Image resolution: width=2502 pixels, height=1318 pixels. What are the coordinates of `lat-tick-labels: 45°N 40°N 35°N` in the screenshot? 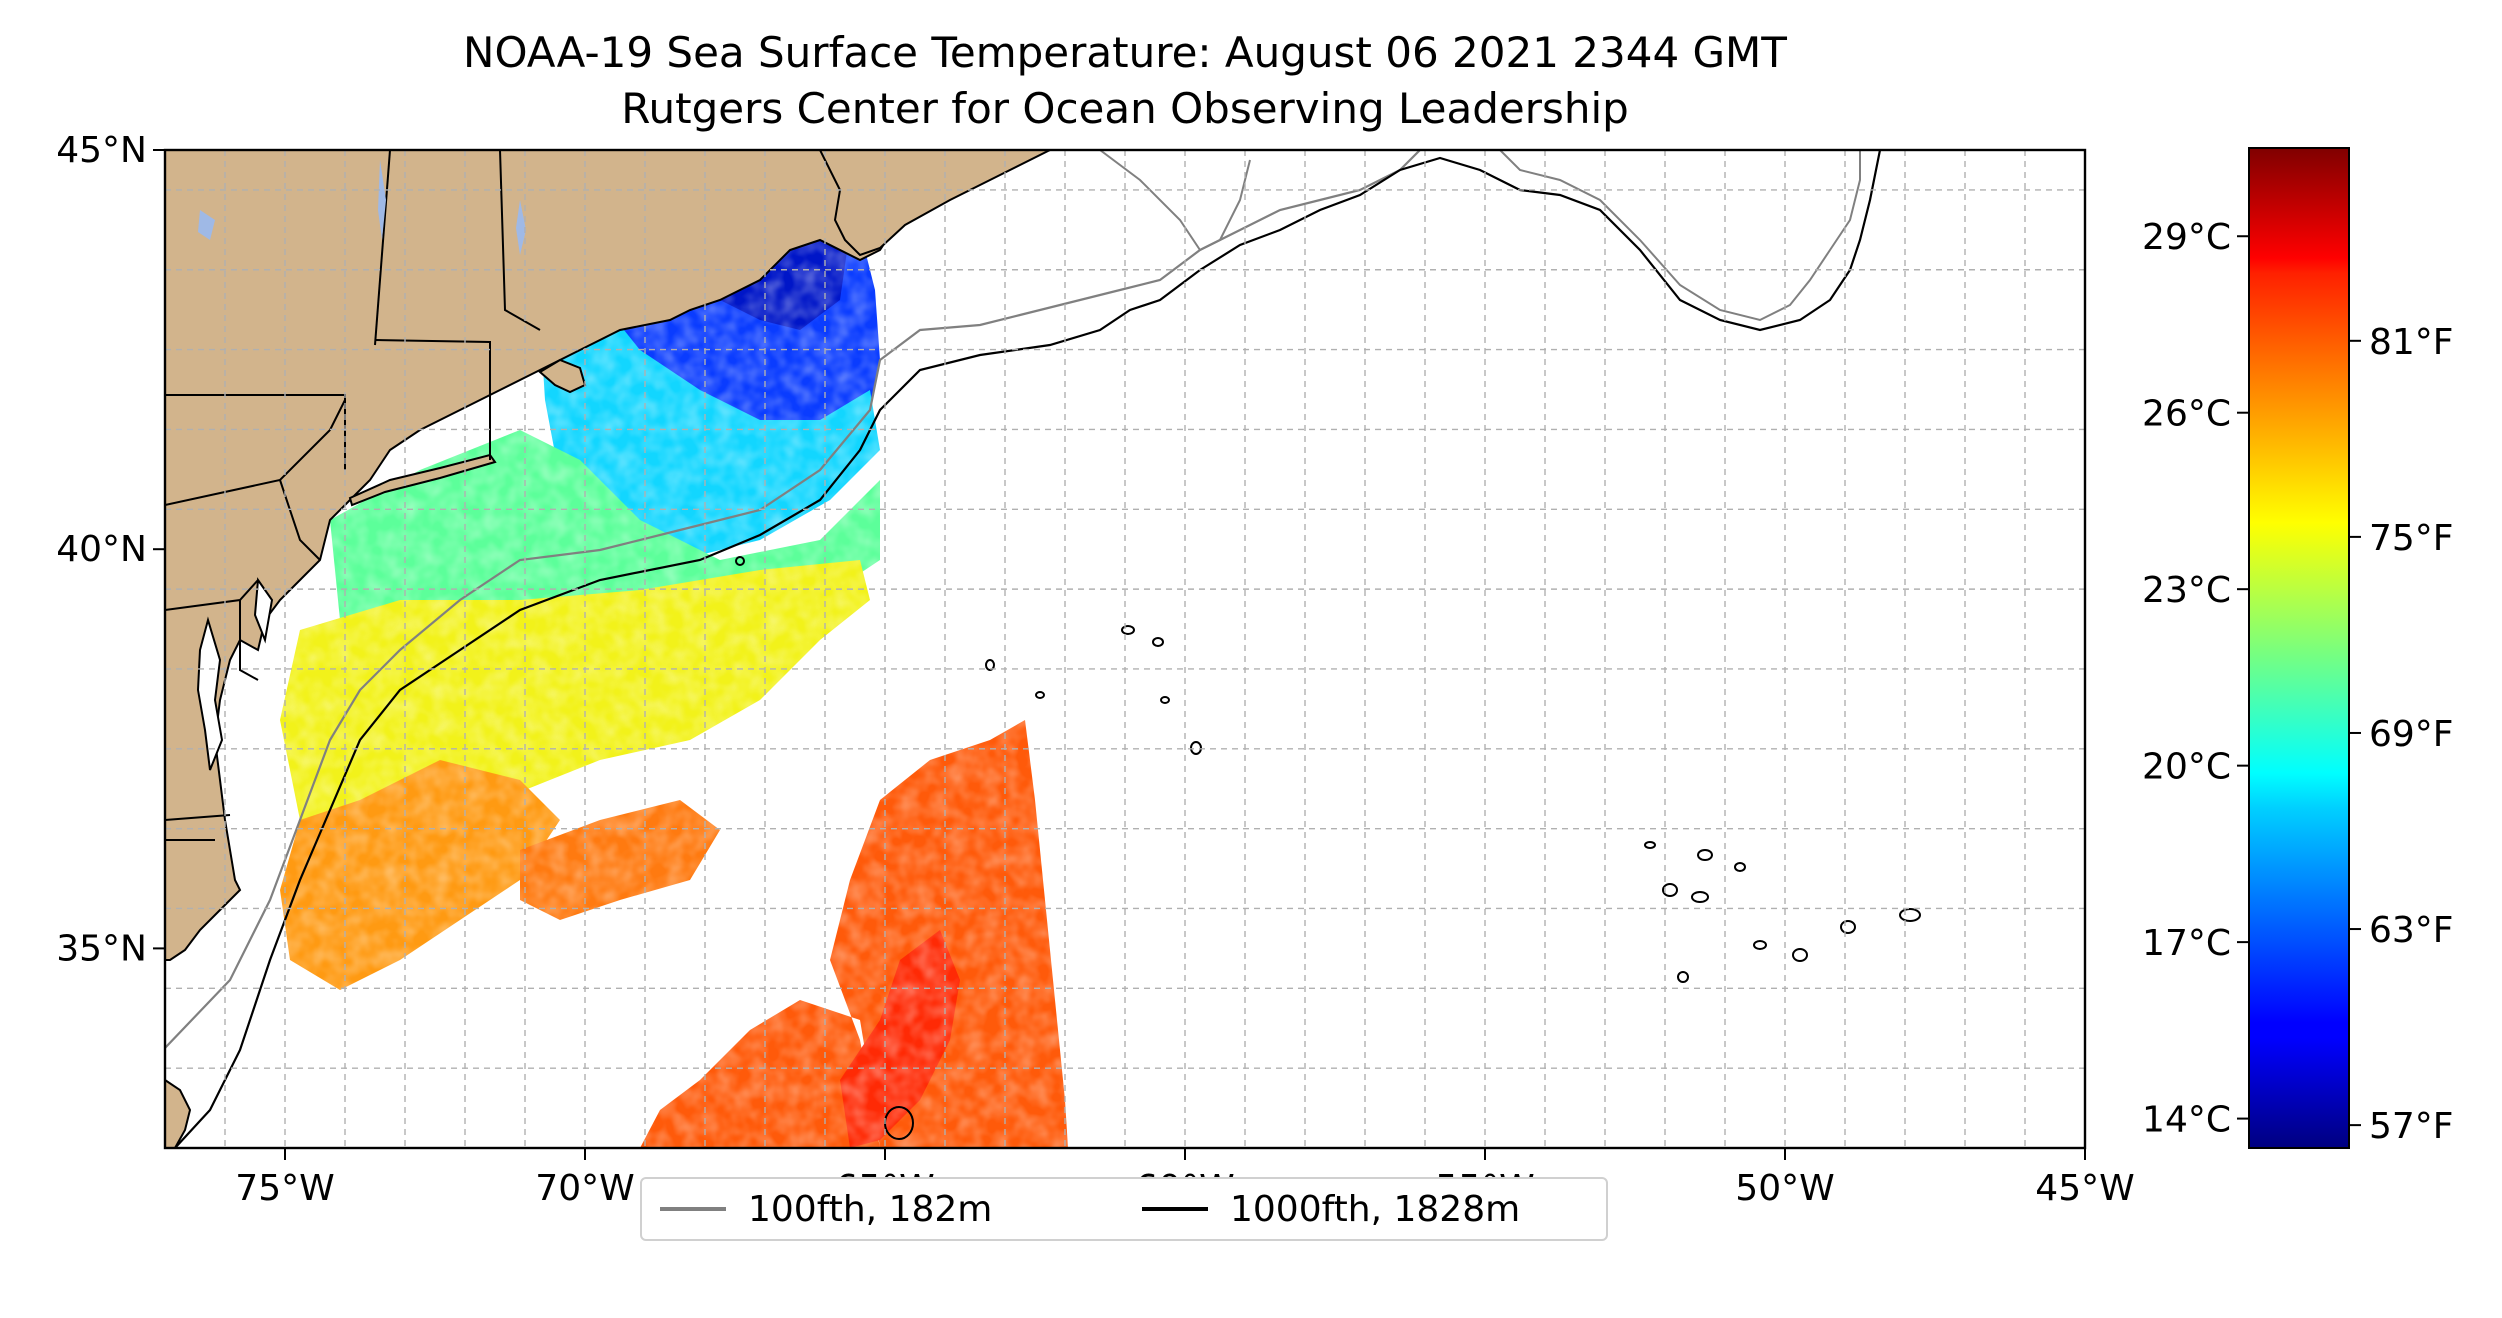 It's located at (110, 549).